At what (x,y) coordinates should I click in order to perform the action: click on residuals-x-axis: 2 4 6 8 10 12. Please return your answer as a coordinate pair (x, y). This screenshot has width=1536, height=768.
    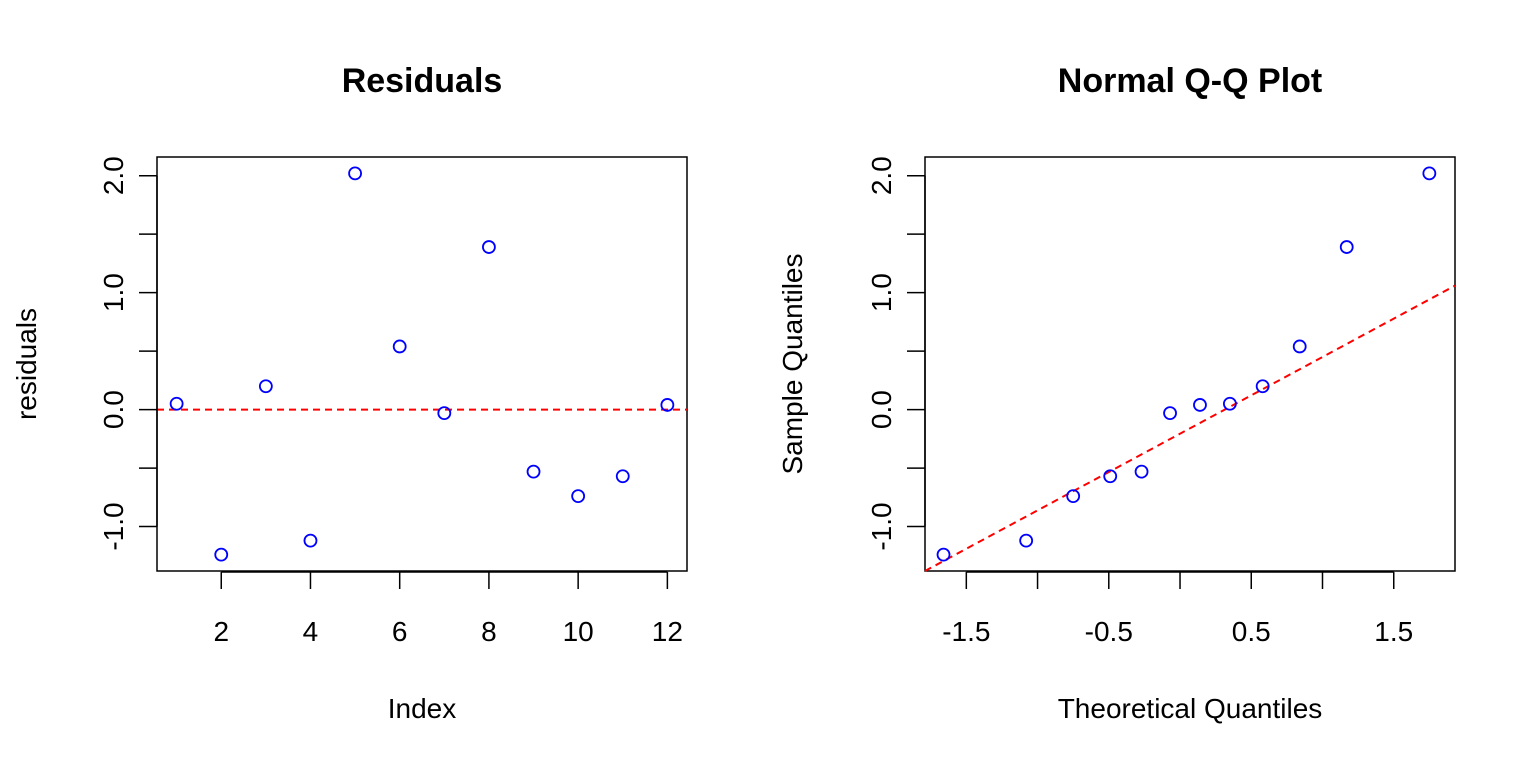
    Looking at the image, I should click on (448, 609).